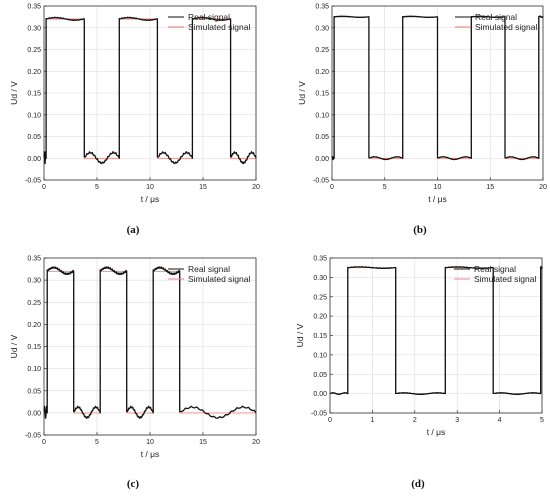 This screenshot has width=550, height=497. I want to click on panel-caption: (a), so click(133, 230).